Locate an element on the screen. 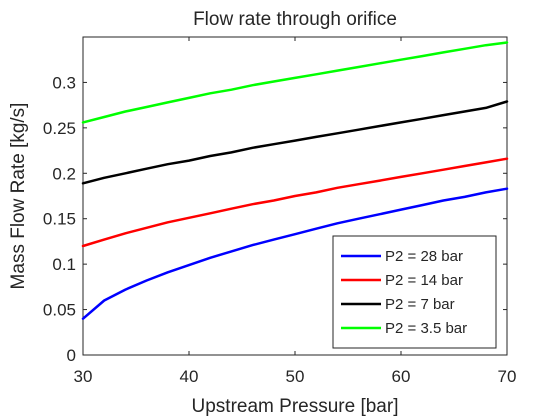 The width and height of the screenshot is (560, 420). chart-title: Flow rate through orifice is located at coordinates (295, 19).